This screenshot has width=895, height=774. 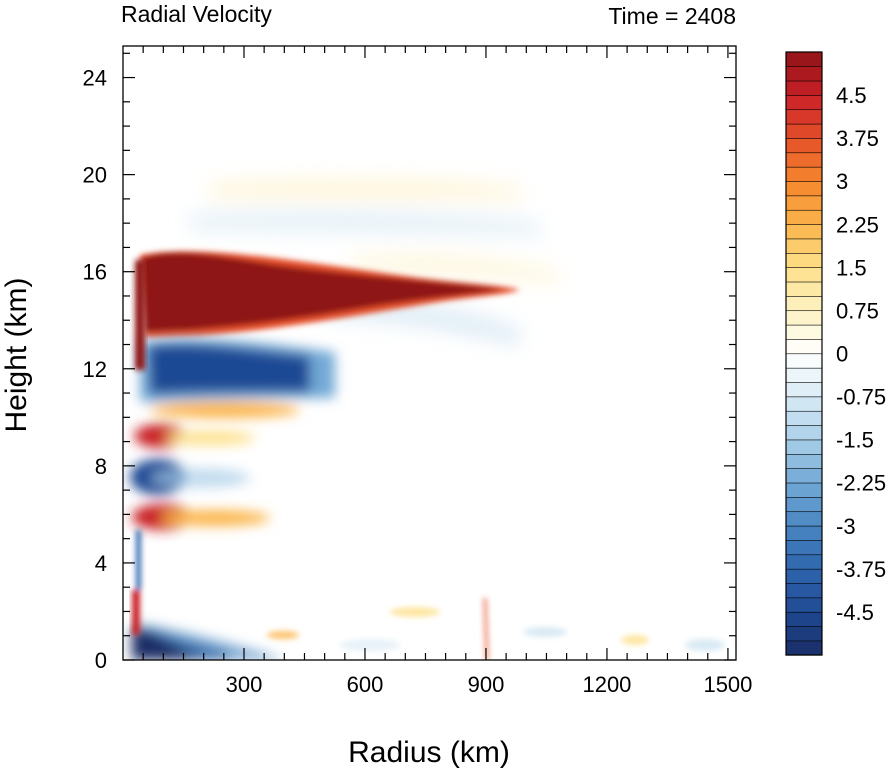 I want to click on y-tick-label: 12, so click(x=95, y=369).